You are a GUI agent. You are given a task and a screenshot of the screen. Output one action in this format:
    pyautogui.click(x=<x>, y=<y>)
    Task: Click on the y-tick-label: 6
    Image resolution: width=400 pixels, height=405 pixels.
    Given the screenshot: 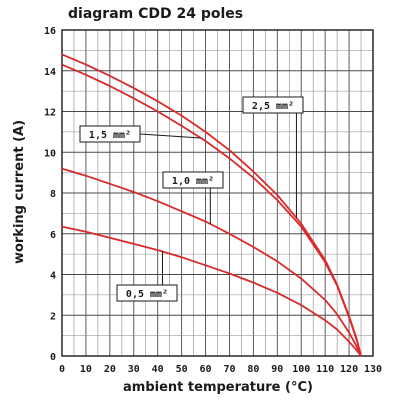 What is the action you would take?
    pyautogui.click(x=53, y=235)
    